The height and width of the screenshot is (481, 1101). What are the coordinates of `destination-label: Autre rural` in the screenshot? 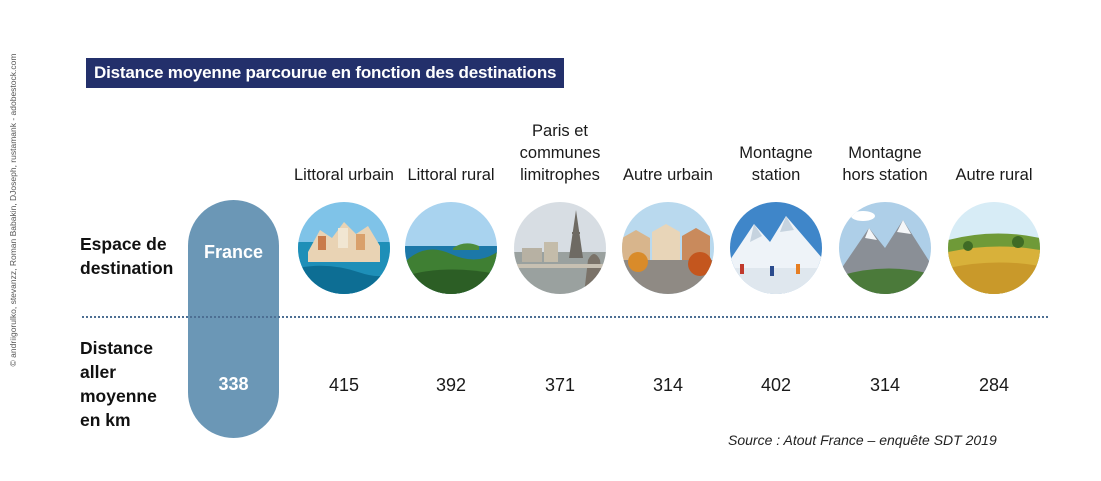 It's located at (994, 175).